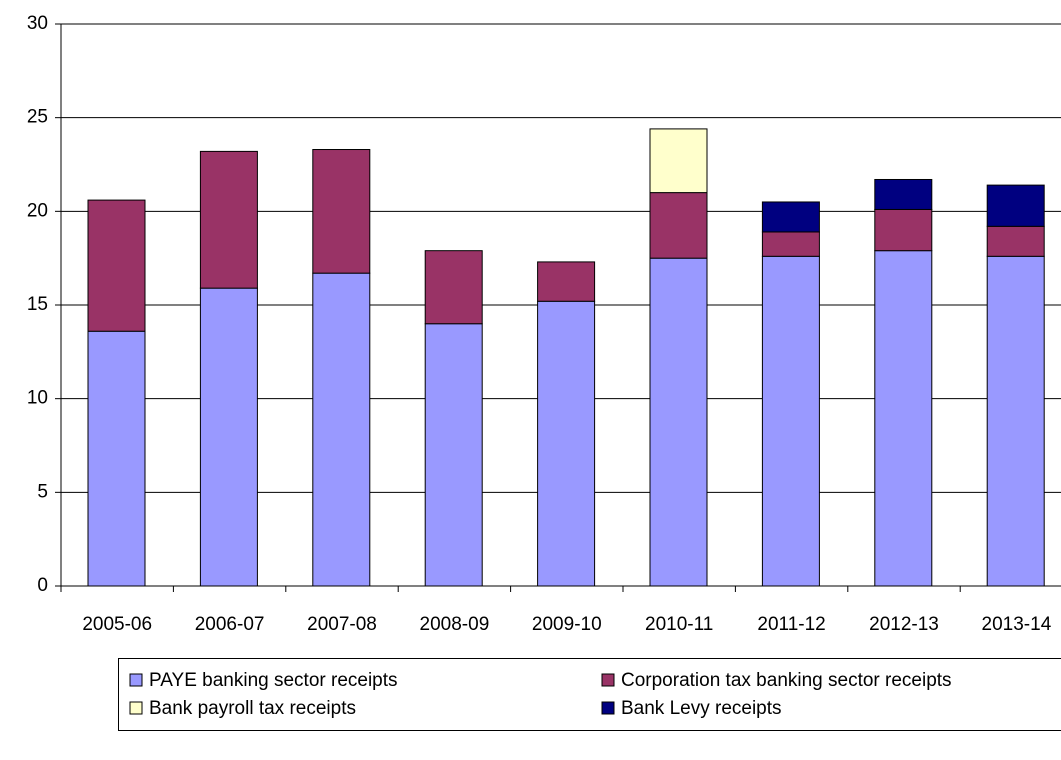 The height and width of the screenshot is (760, 1061). I want to click on legend-label: PAYE banking sector receipts, so click(273, 680).